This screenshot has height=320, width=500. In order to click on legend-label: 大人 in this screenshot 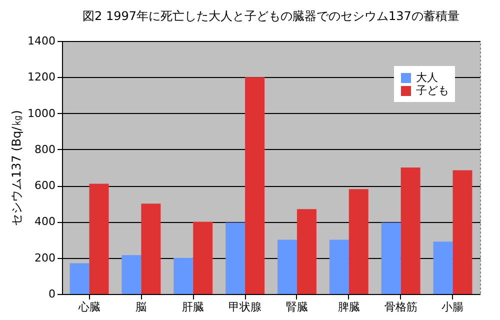, I will do `click(427, 77)`.